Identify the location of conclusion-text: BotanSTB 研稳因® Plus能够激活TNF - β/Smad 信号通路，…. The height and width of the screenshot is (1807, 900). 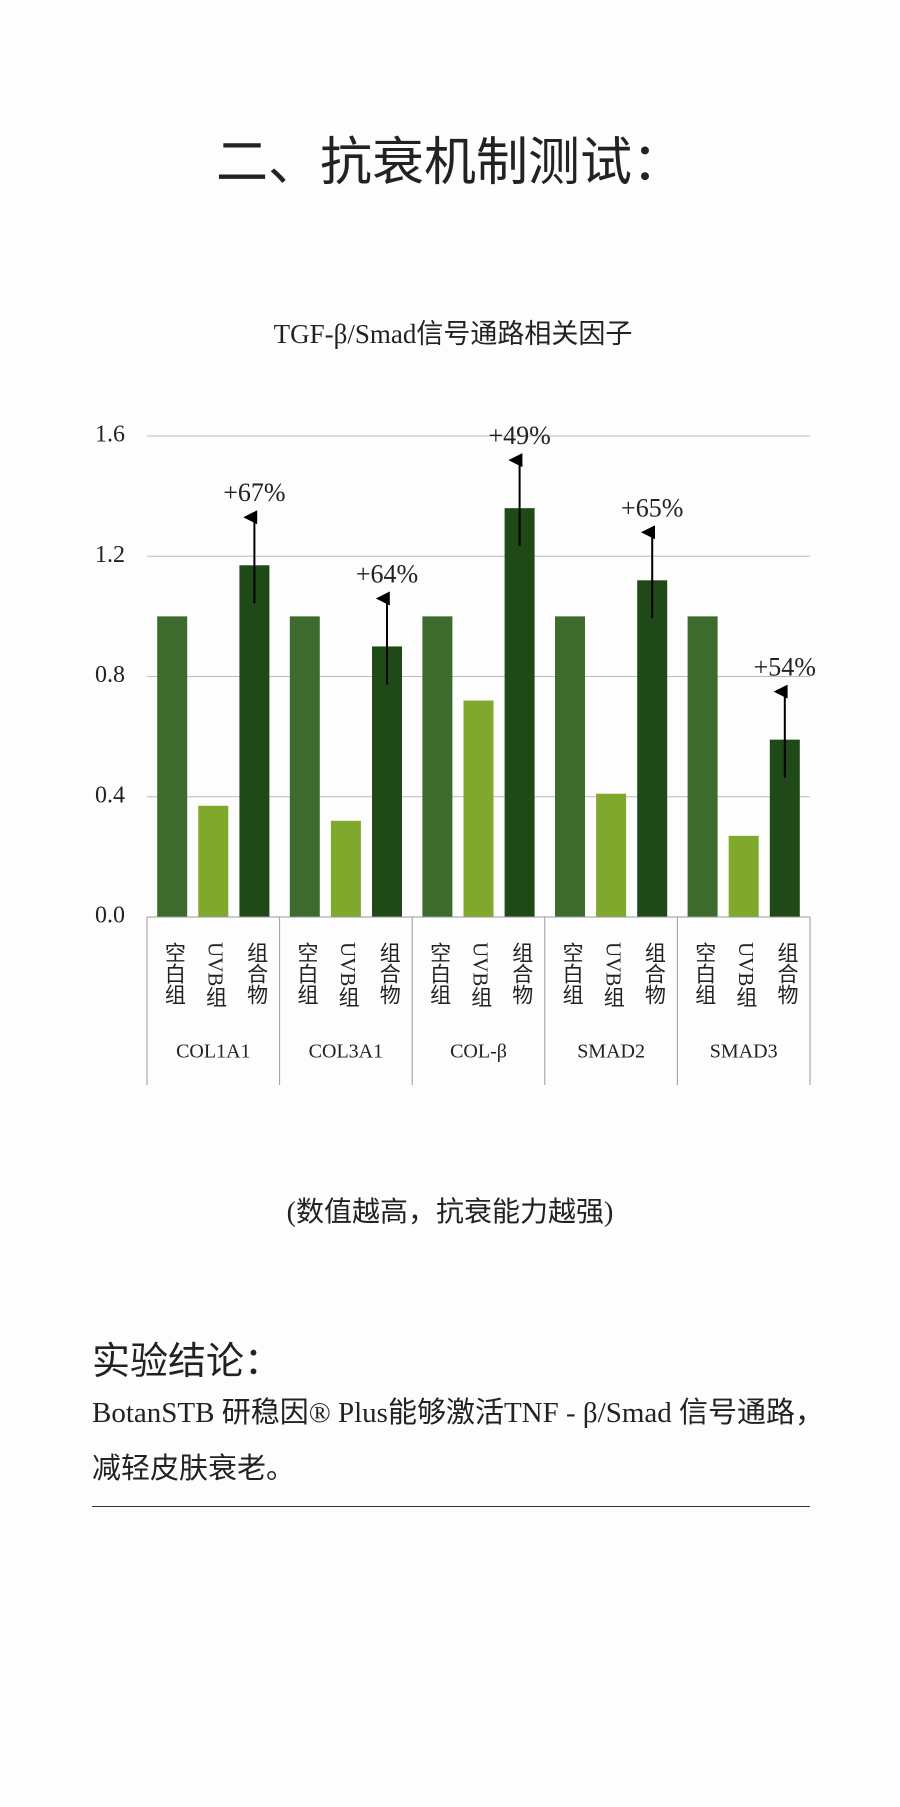
(458, 1441).